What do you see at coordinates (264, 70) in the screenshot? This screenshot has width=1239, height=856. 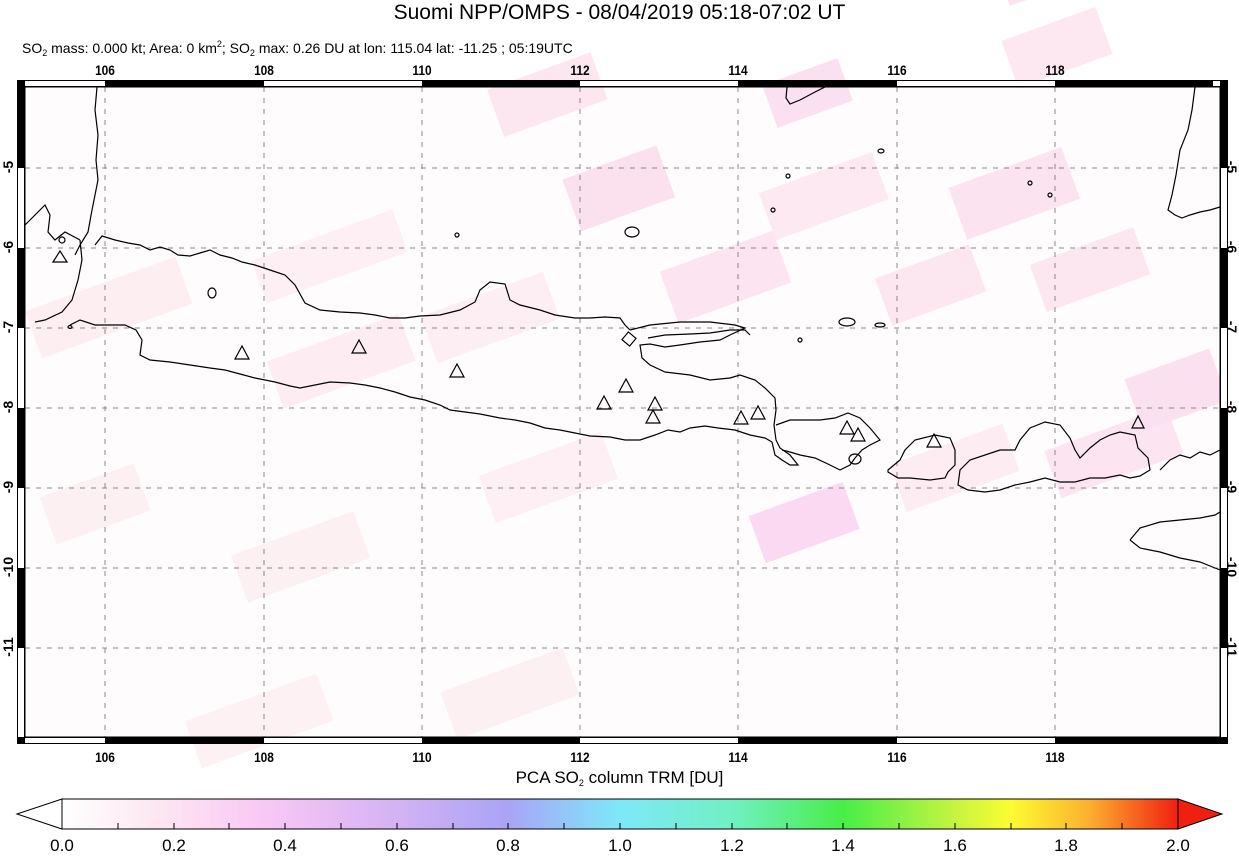 I see `lon-label-top: 108` at bounding box center [264, 70].